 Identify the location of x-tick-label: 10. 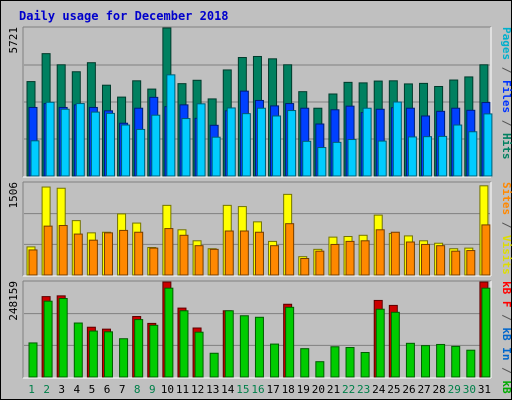
(167, 389).